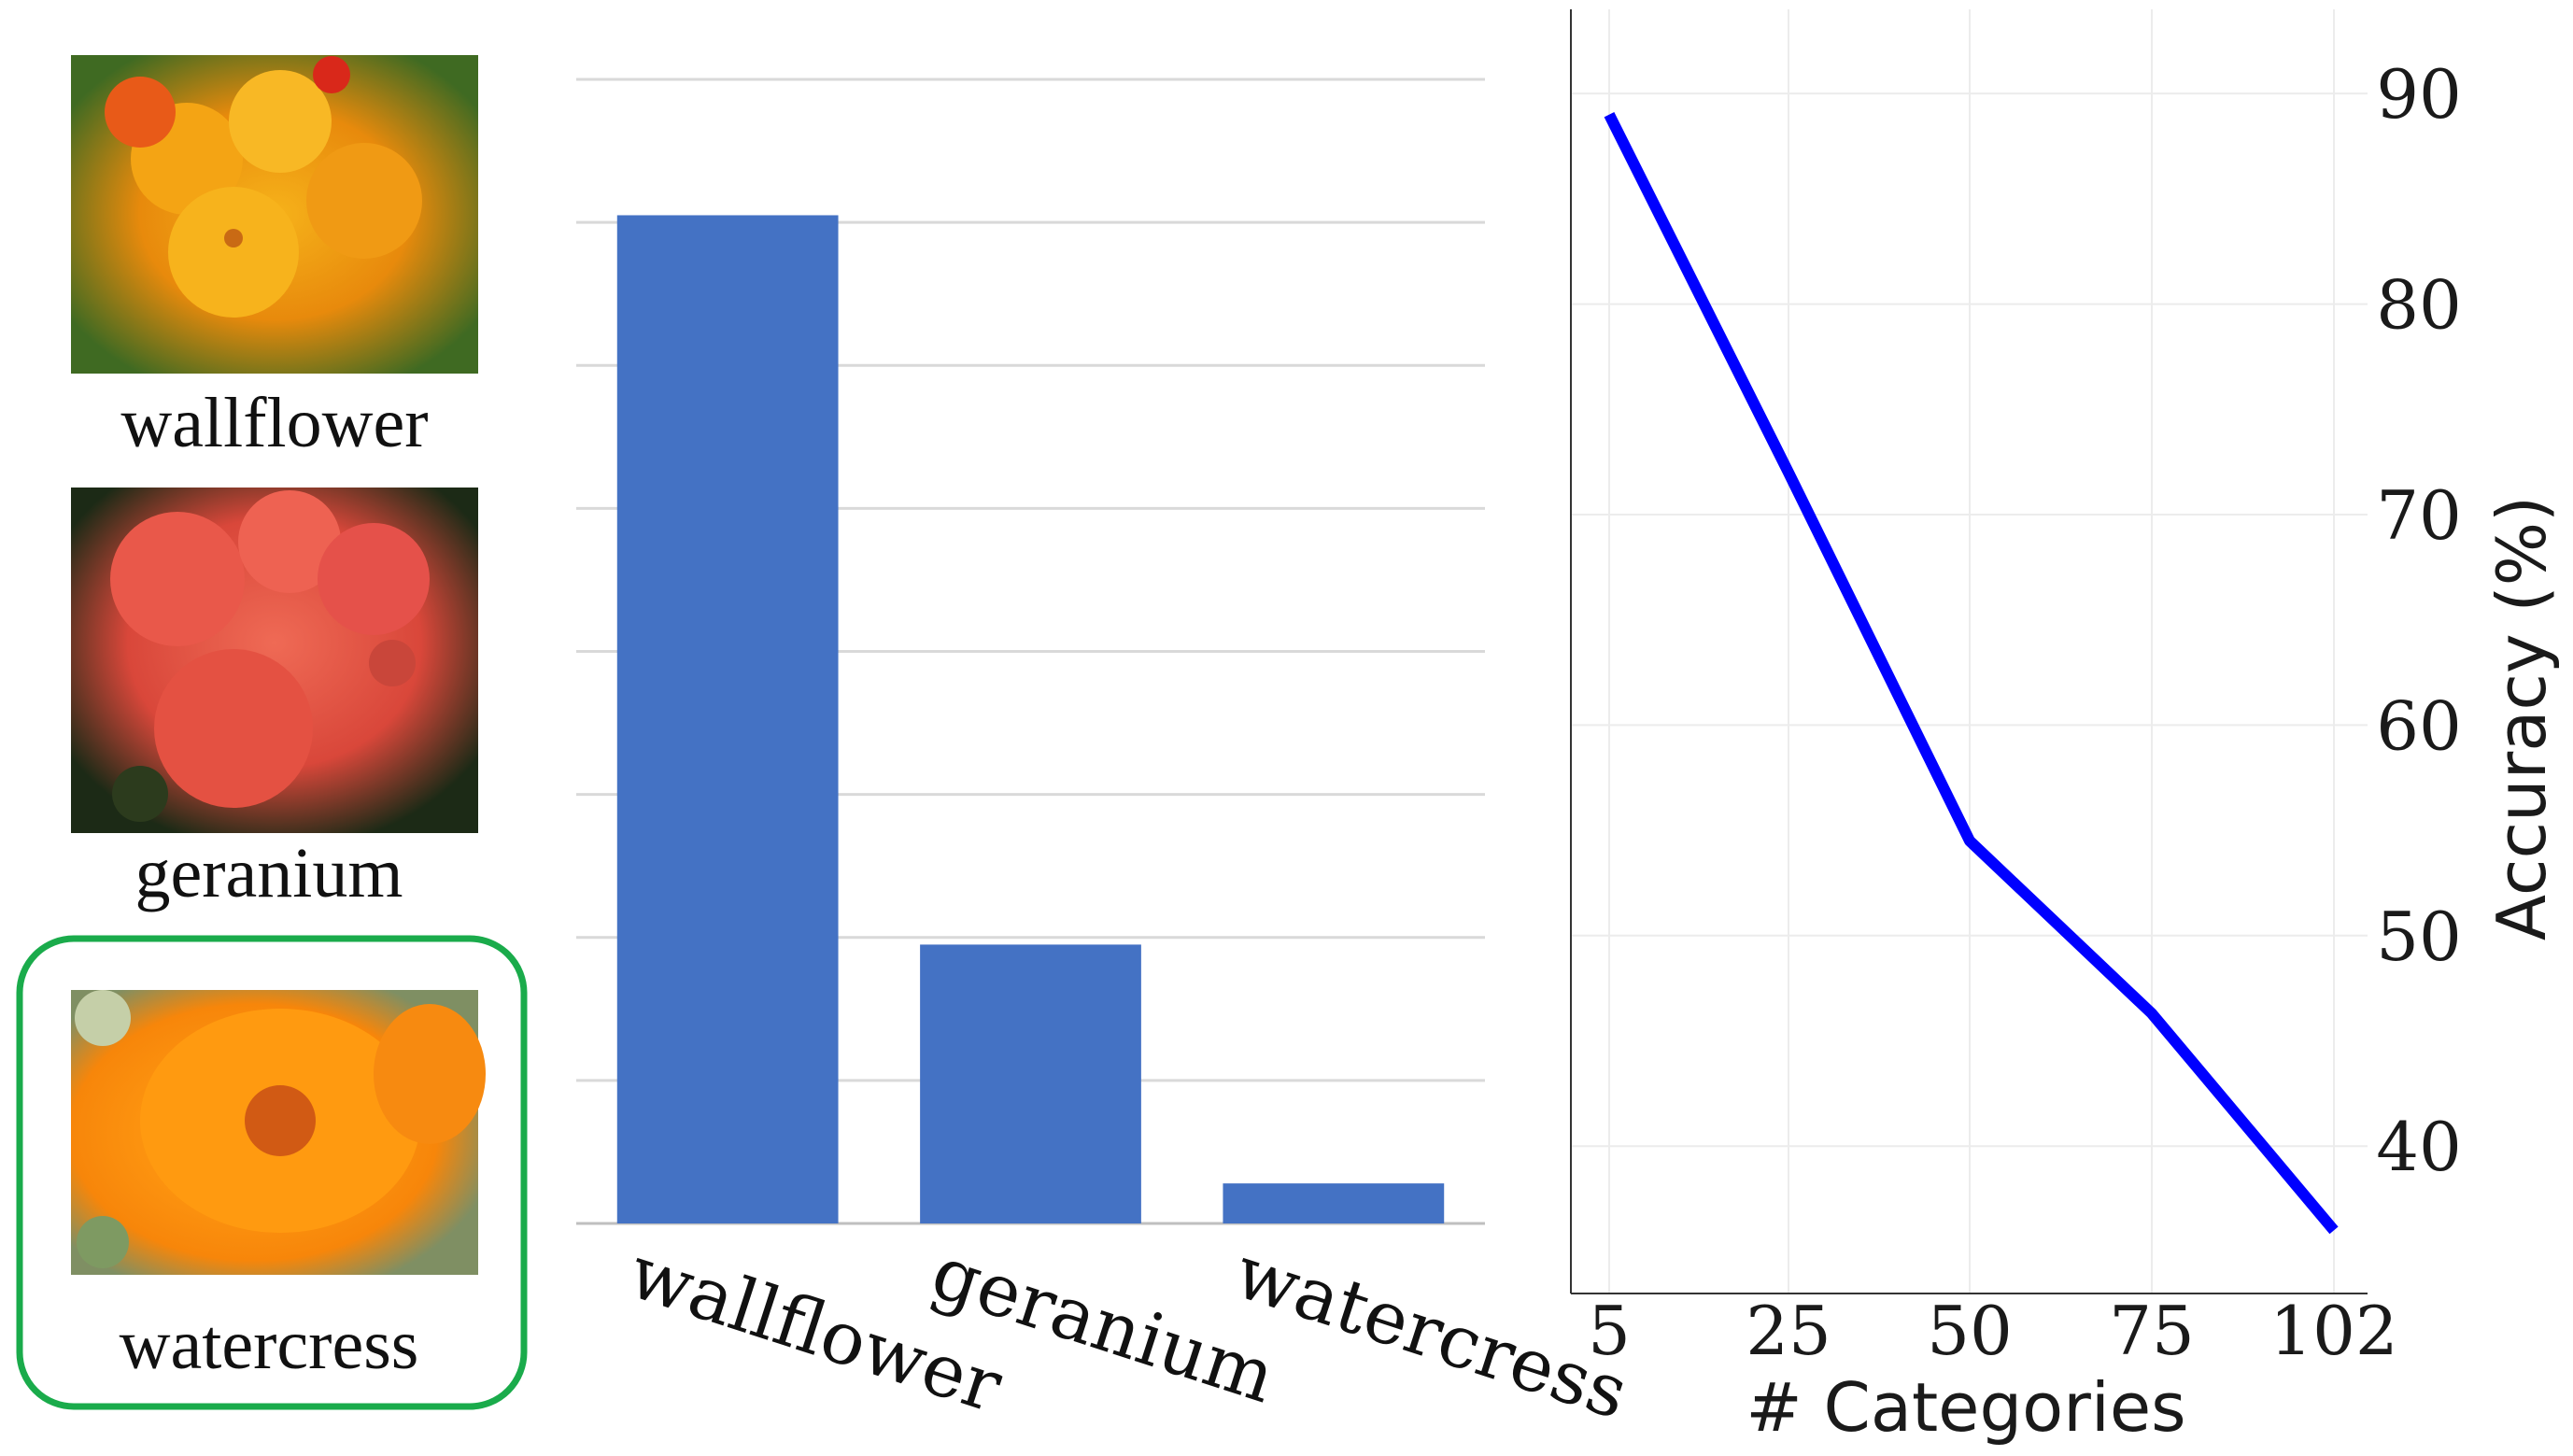 The height and width of the screenshot is (1456, 2573). What do you see at coordinates (1334, 1203) in the screenshot?
I see `bar-watercress` at bounding box center [1334, 1203].